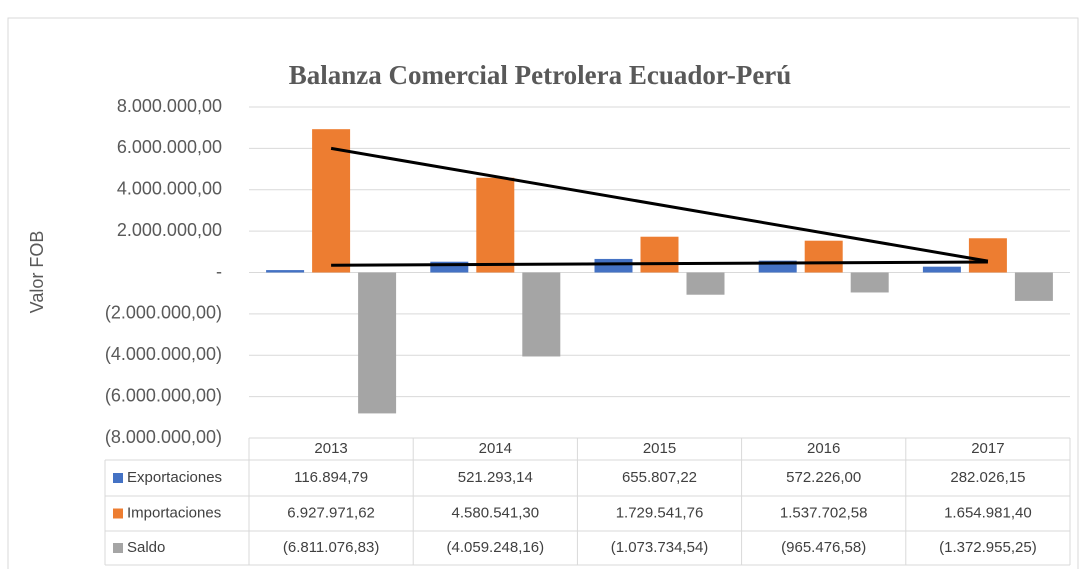  I want to click on table-value: (1.073.734,54), so click(660, 547).